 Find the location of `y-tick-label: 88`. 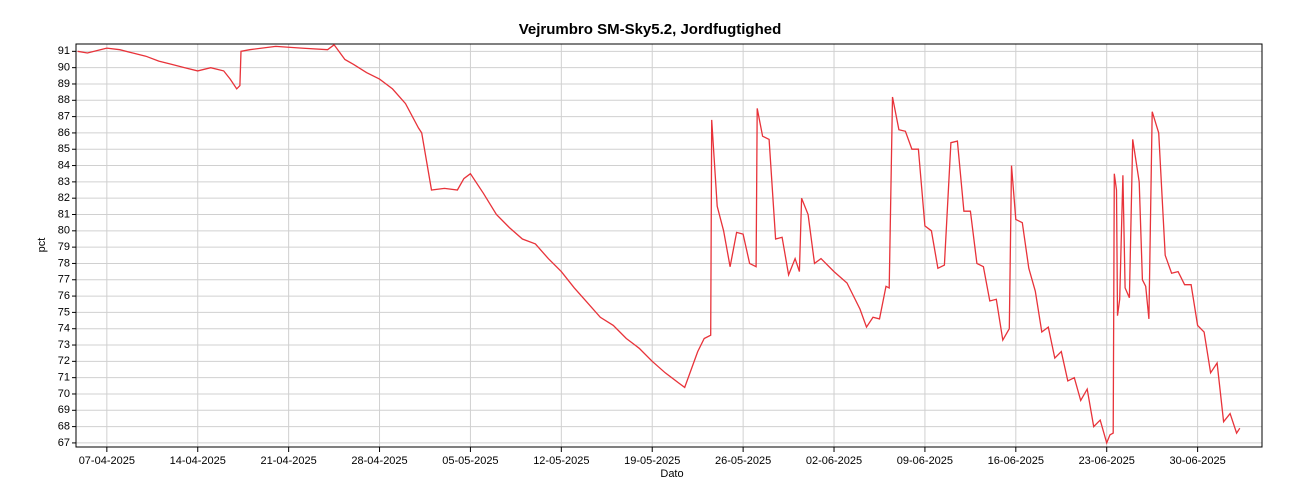

y-tick-label: 88 is located at coordinates (64, 100).